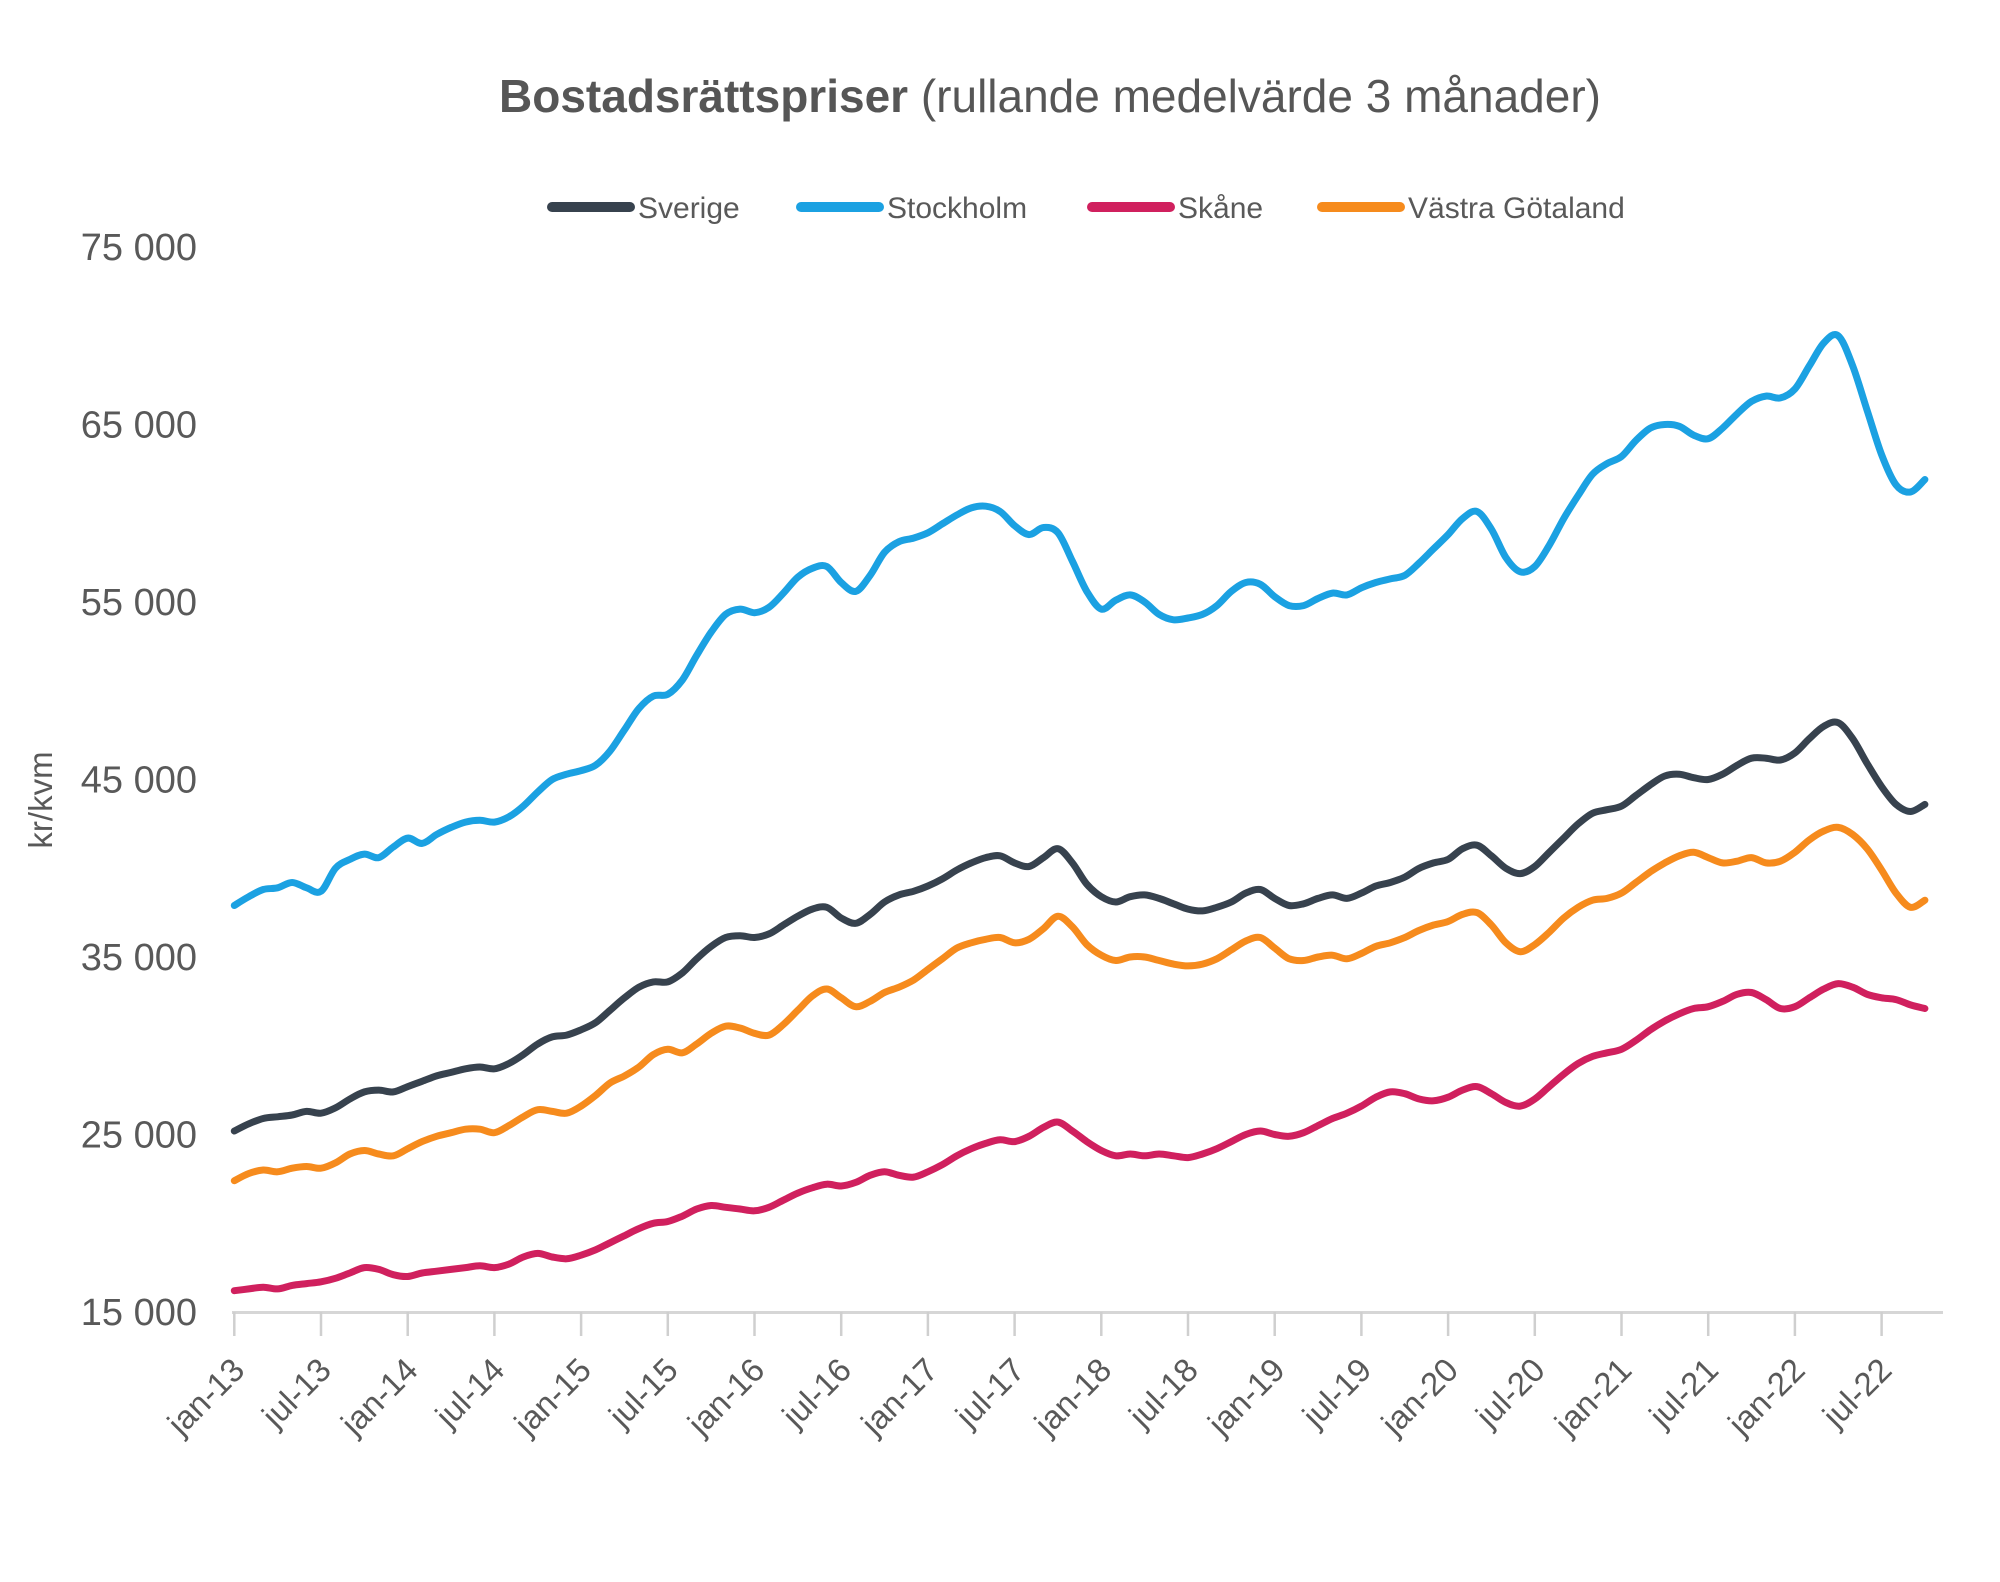 This screenshot has height=1582, width=2000. I want to click on x-axis-tick-label: jul-14, so click(469, 1393).